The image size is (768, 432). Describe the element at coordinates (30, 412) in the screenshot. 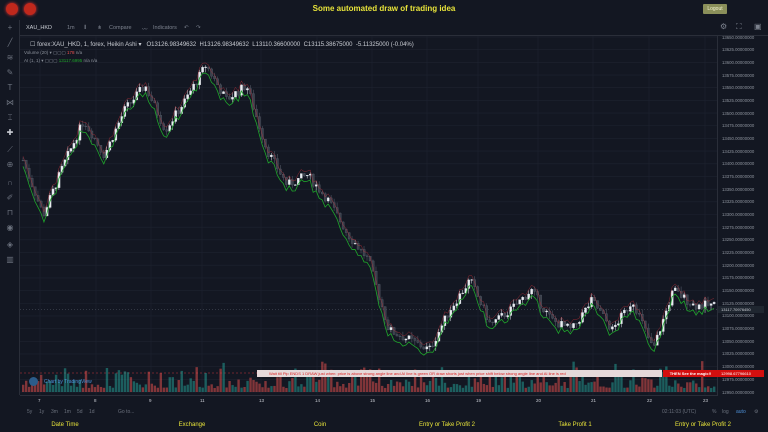

I see `range-5y: 5y` at that location.